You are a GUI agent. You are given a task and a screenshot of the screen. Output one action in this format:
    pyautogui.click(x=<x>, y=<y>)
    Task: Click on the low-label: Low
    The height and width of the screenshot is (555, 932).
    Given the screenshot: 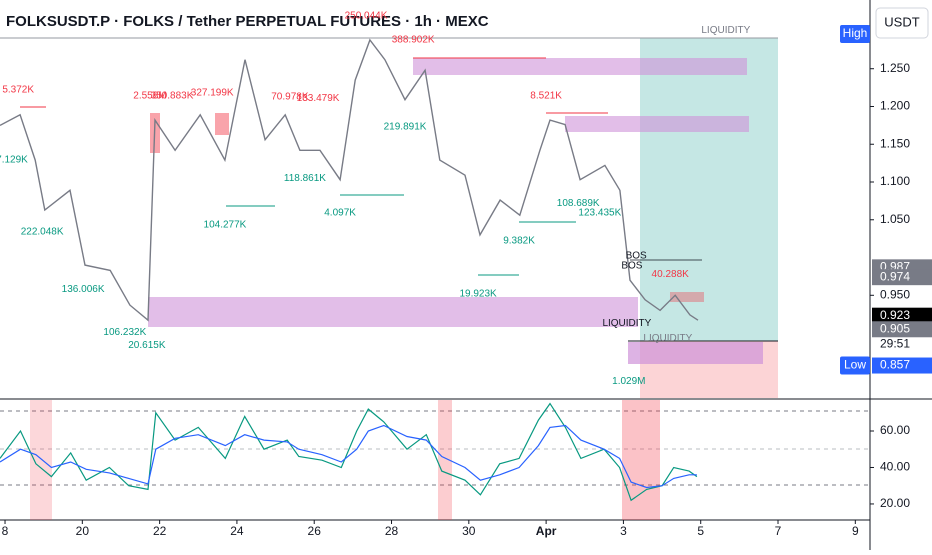 What is the action you would take?
    pyautogui.click(x=855, y=365)
    